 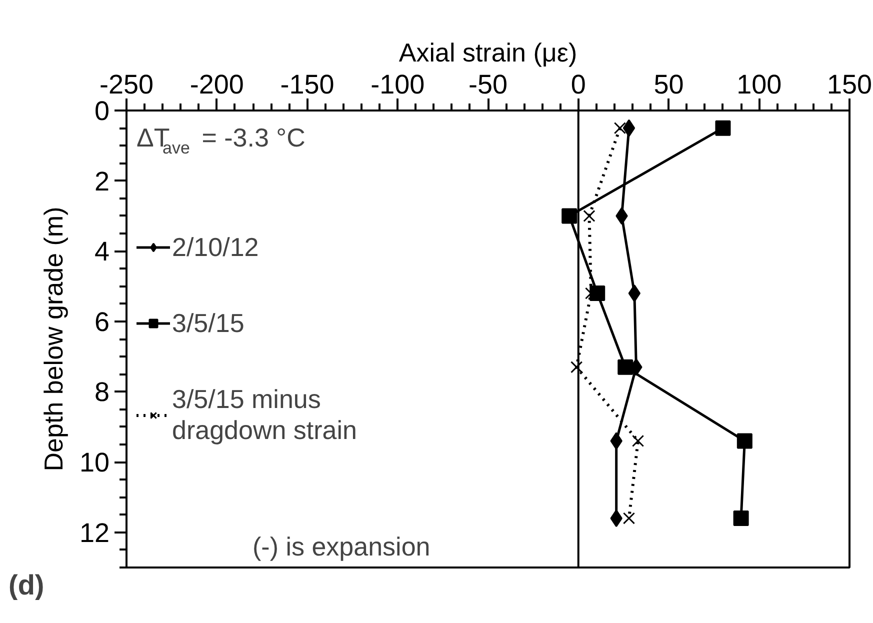 I want to click on x-tick-label: 50, so click(x=669, y=85).